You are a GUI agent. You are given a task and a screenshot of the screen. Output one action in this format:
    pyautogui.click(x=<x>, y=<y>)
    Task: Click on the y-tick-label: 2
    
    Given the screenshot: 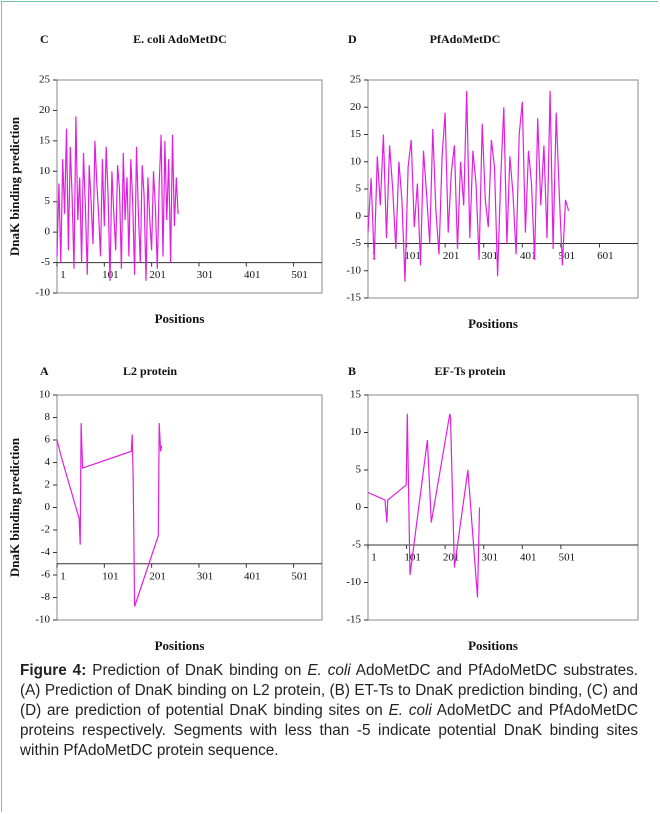 What is the action you would take?
    pyautogui.click(x=48, y=485)
    